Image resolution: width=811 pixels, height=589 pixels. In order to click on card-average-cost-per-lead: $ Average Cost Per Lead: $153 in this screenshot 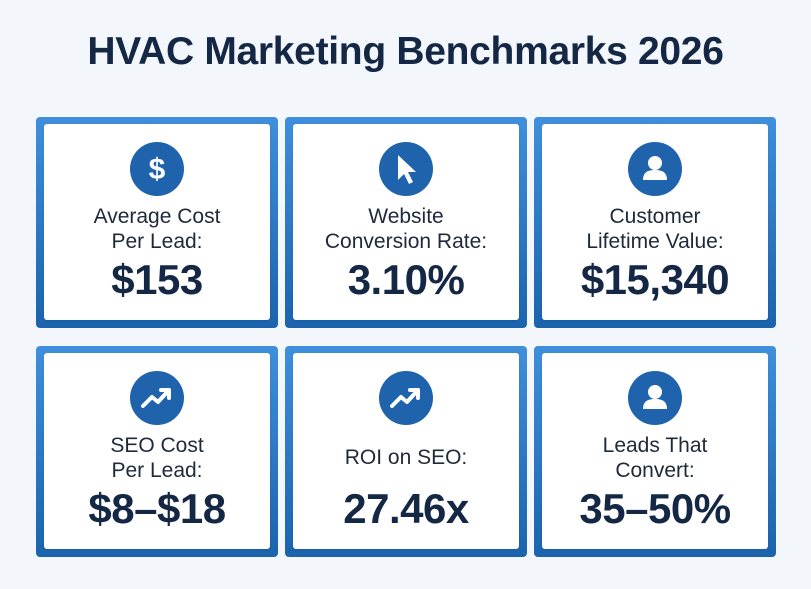, I will do `click(159, 225)`.